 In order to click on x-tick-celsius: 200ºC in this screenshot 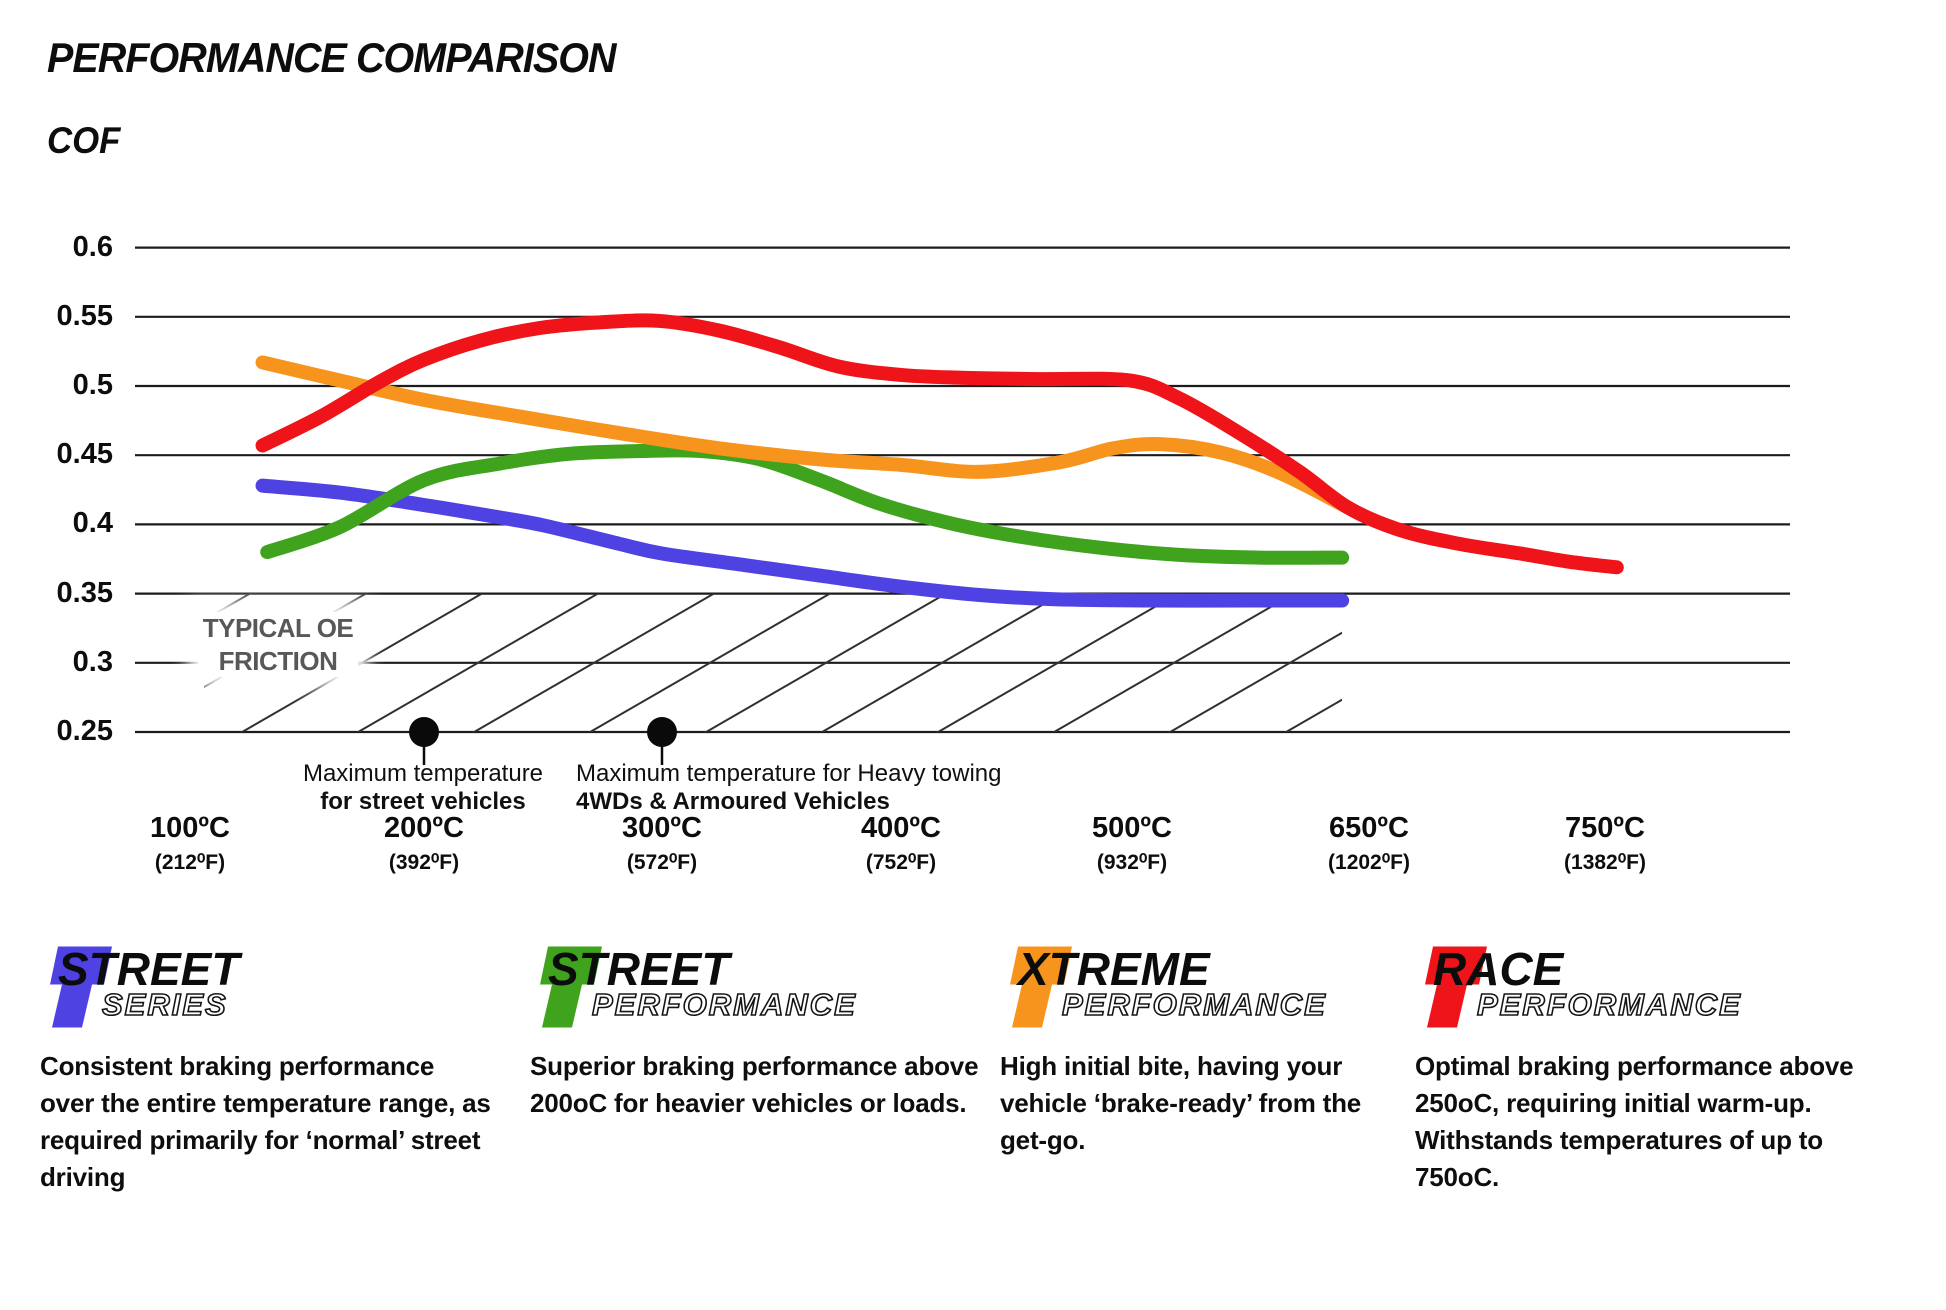, I will do `click(424, 828)`.